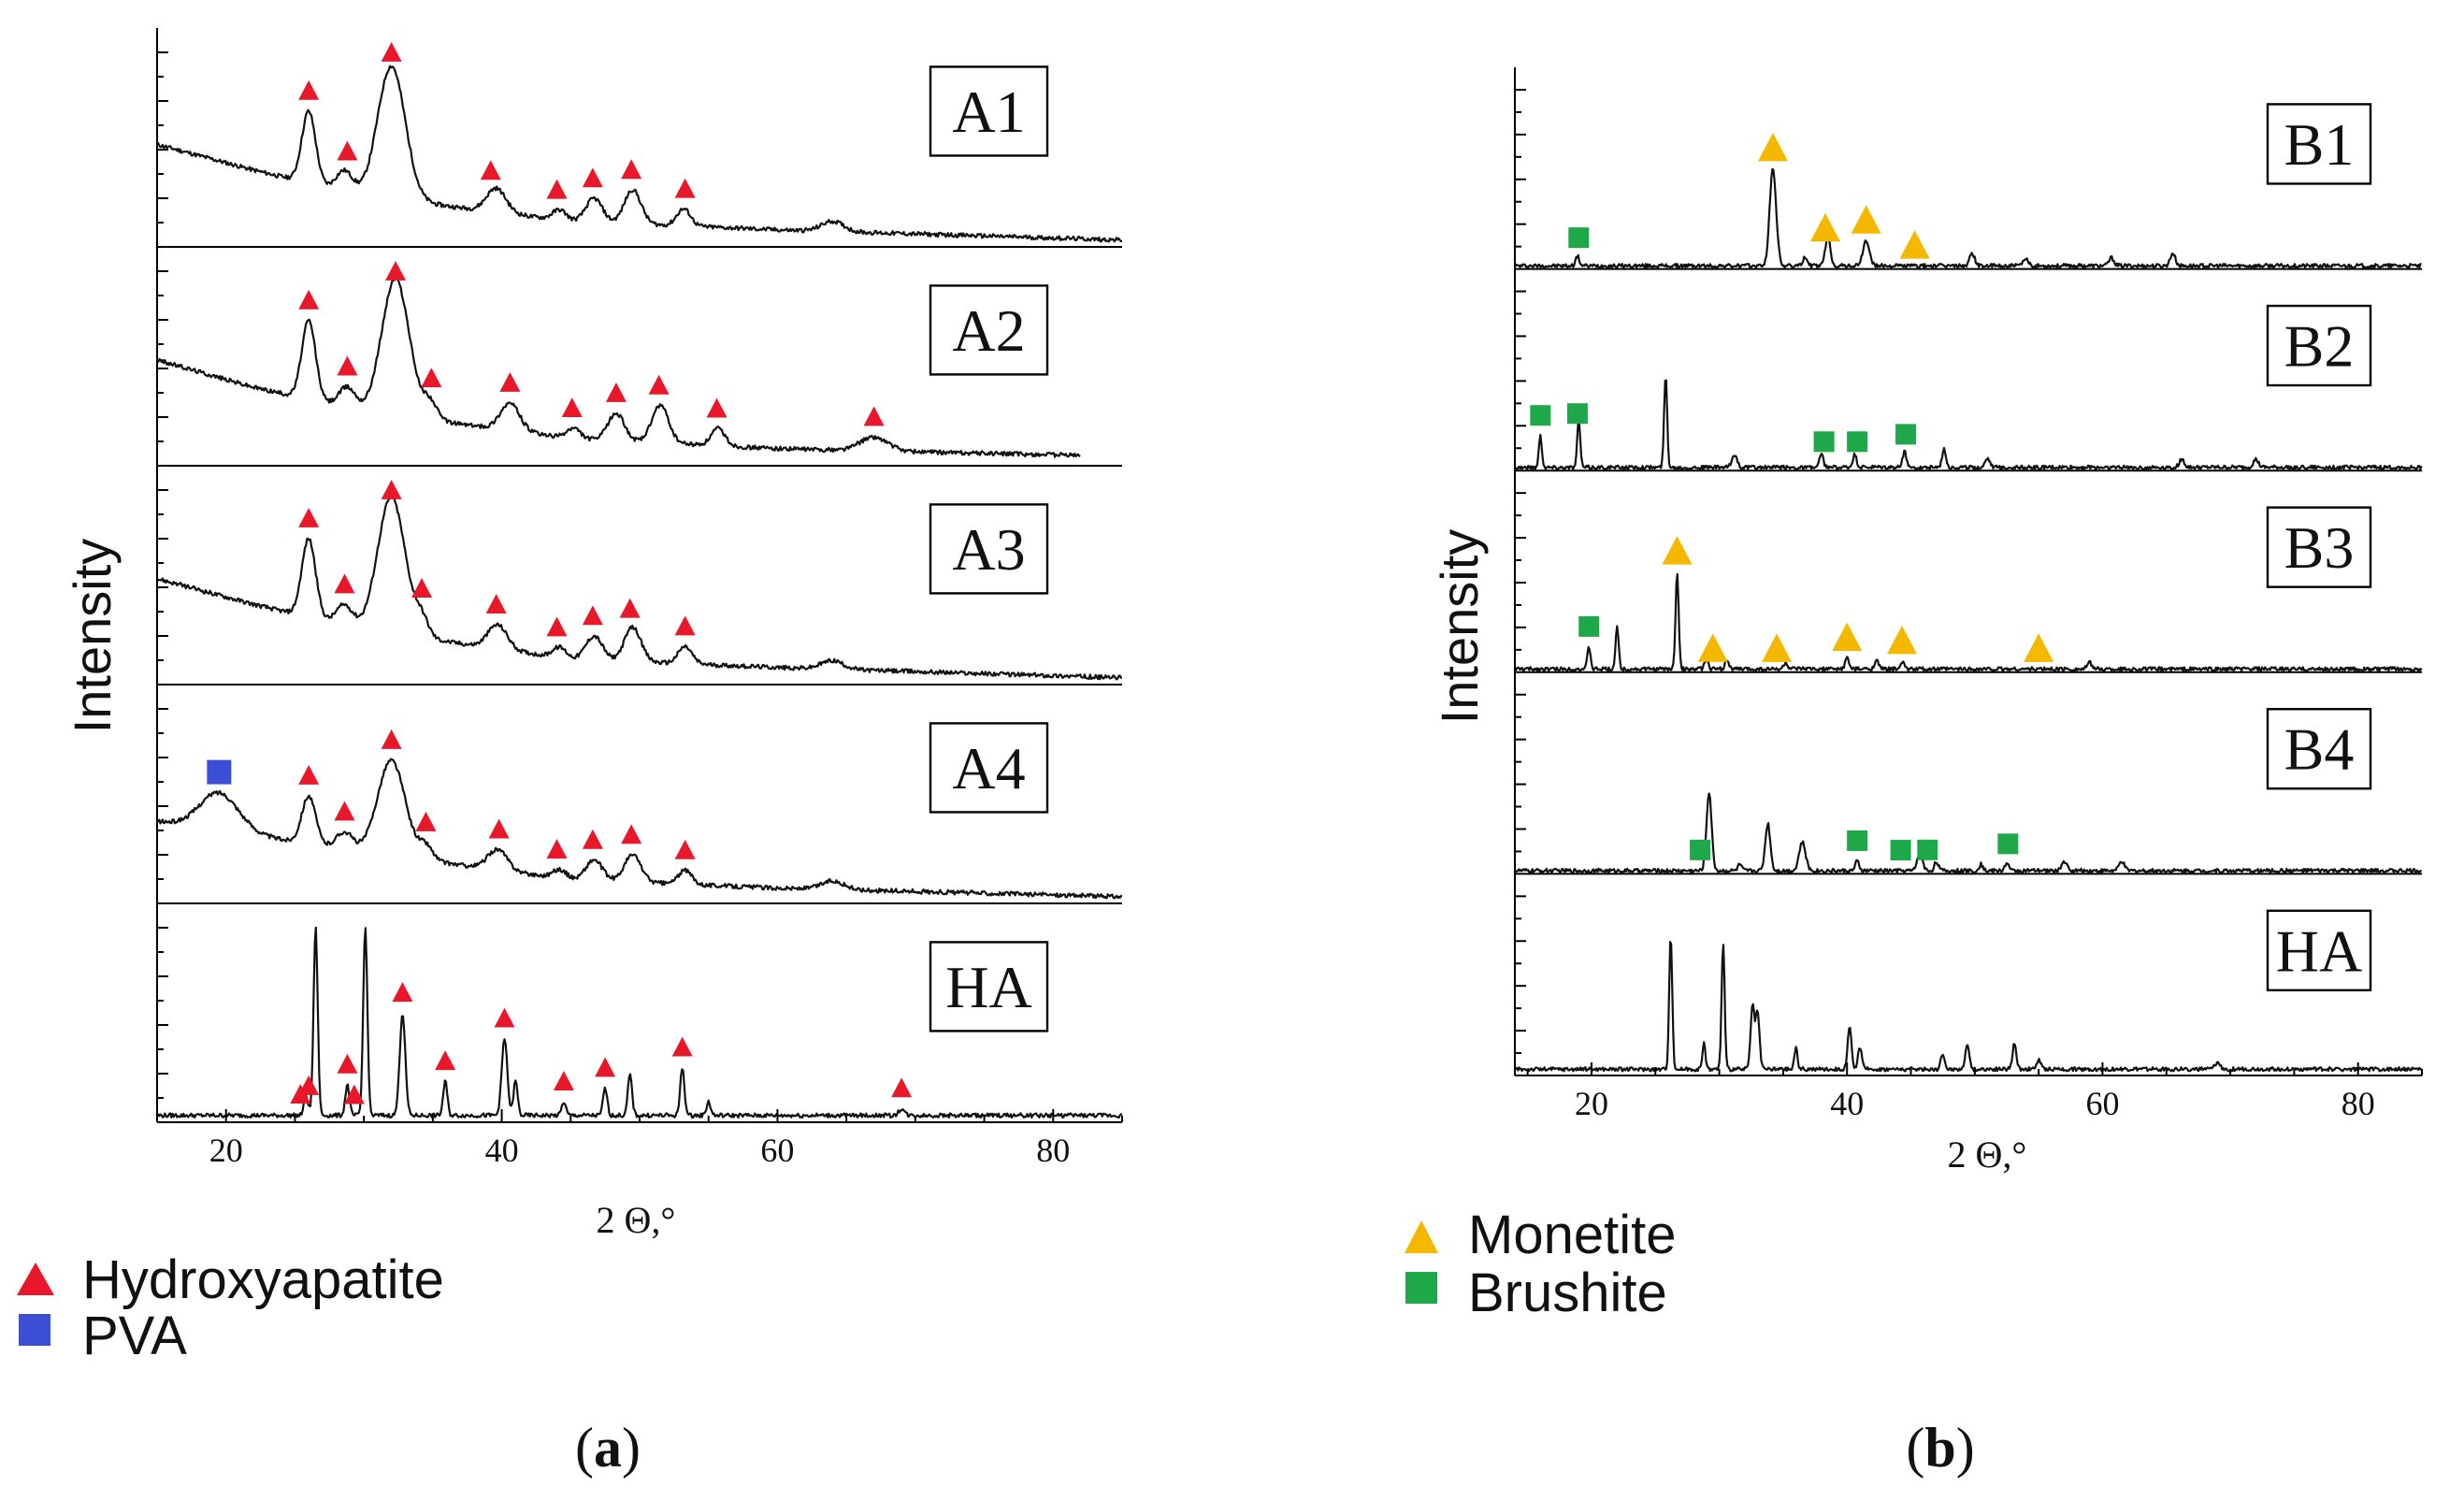  I want to click on brushite-legend-square-icon, so click(1421, 1288).